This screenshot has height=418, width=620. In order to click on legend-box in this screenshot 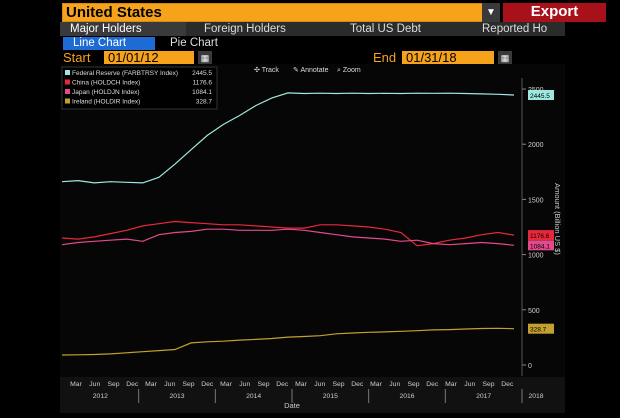, I will do `click(139, 88)`.